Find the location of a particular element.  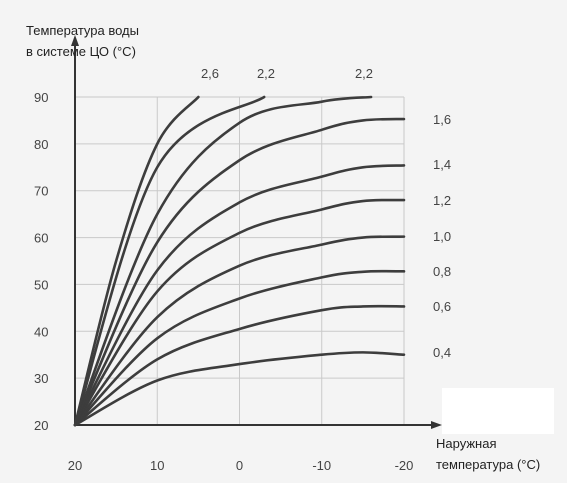

top-curve-label: 2,6 is located at coordinates (210, 73).